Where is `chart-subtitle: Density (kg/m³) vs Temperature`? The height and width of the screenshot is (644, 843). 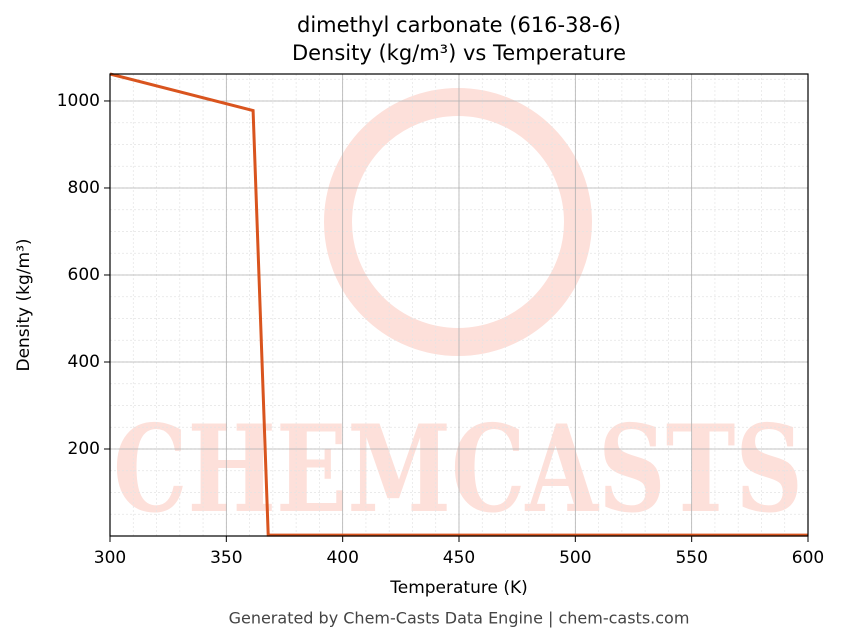 chart-subtitle: Density (kg/m³) vs Temperature is located at coordinates (459, 53).